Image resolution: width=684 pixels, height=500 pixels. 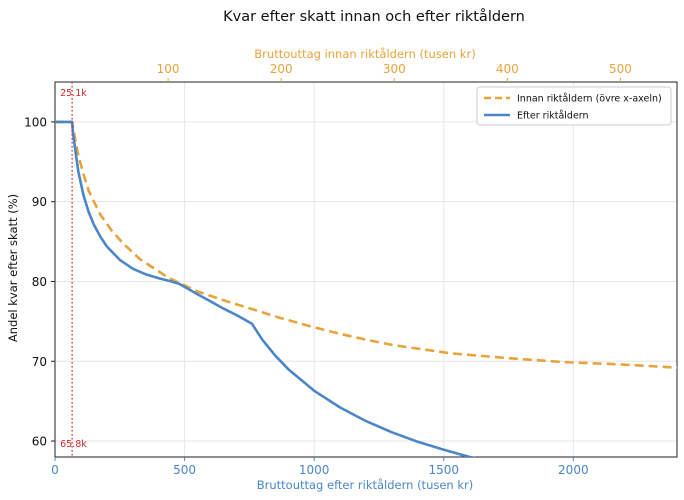 I want to click on bottom-axis-label: Bruttouttag efter riktåldern (tusen kr), so click(x=365, y=485).